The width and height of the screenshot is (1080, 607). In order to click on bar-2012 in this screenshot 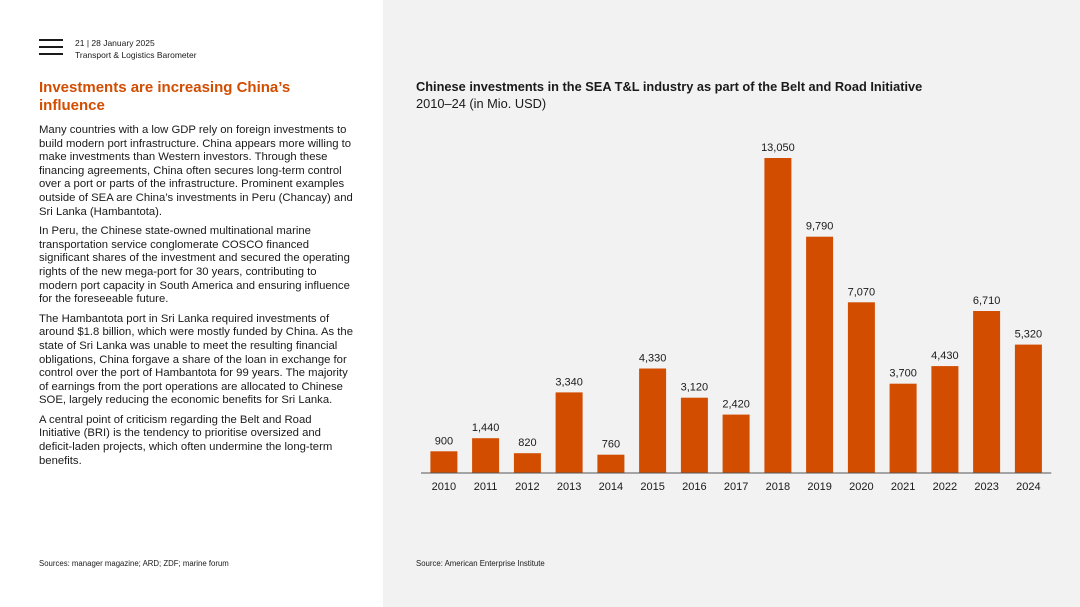, I will do `click(527, 463)`.